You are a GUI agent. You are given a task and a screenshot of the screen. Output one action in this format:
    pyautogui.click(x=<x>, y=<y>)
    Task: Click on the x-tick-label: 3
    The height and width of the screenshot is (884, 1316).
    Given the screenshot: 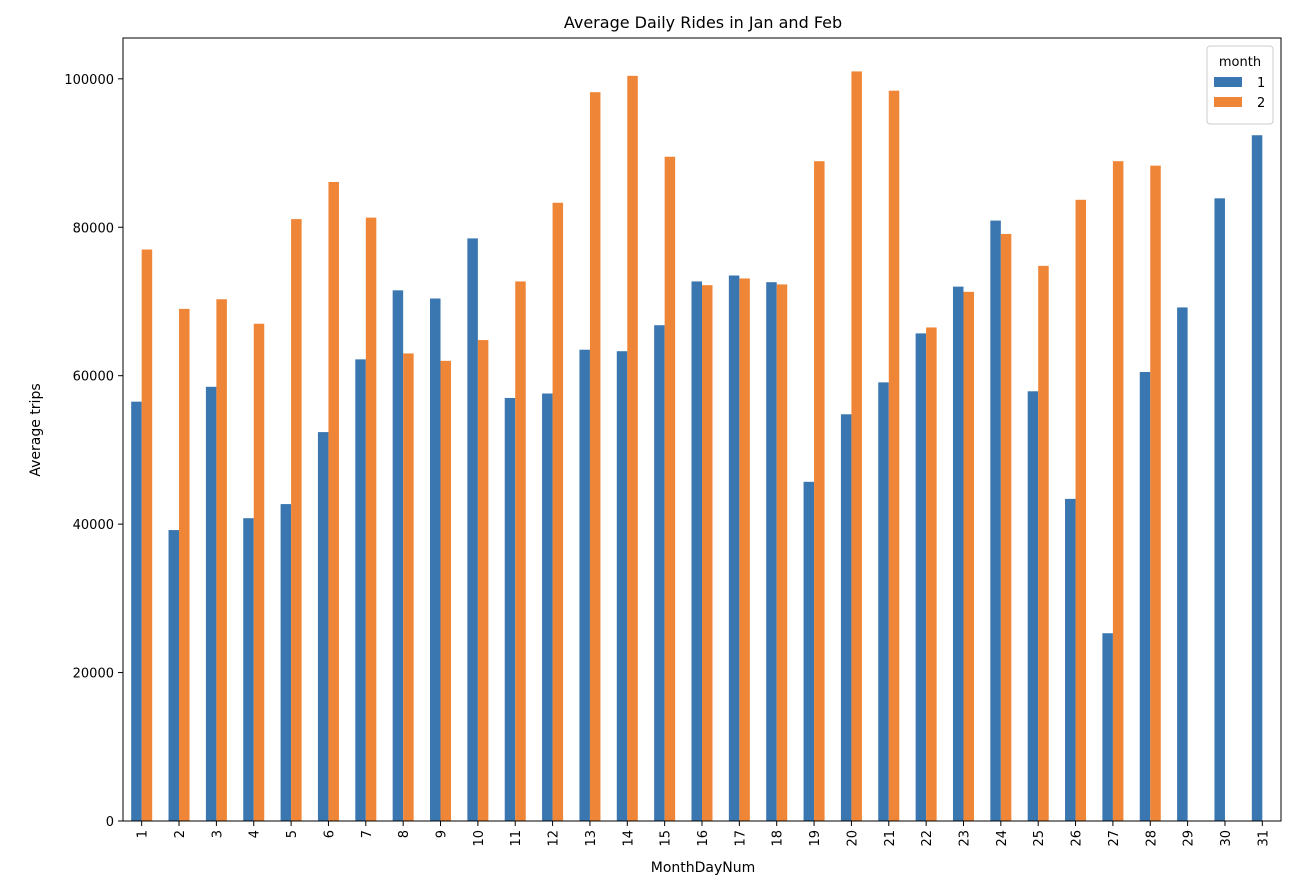 What is the action you would take?
    pyautogui.click(x=217, y=834)
    